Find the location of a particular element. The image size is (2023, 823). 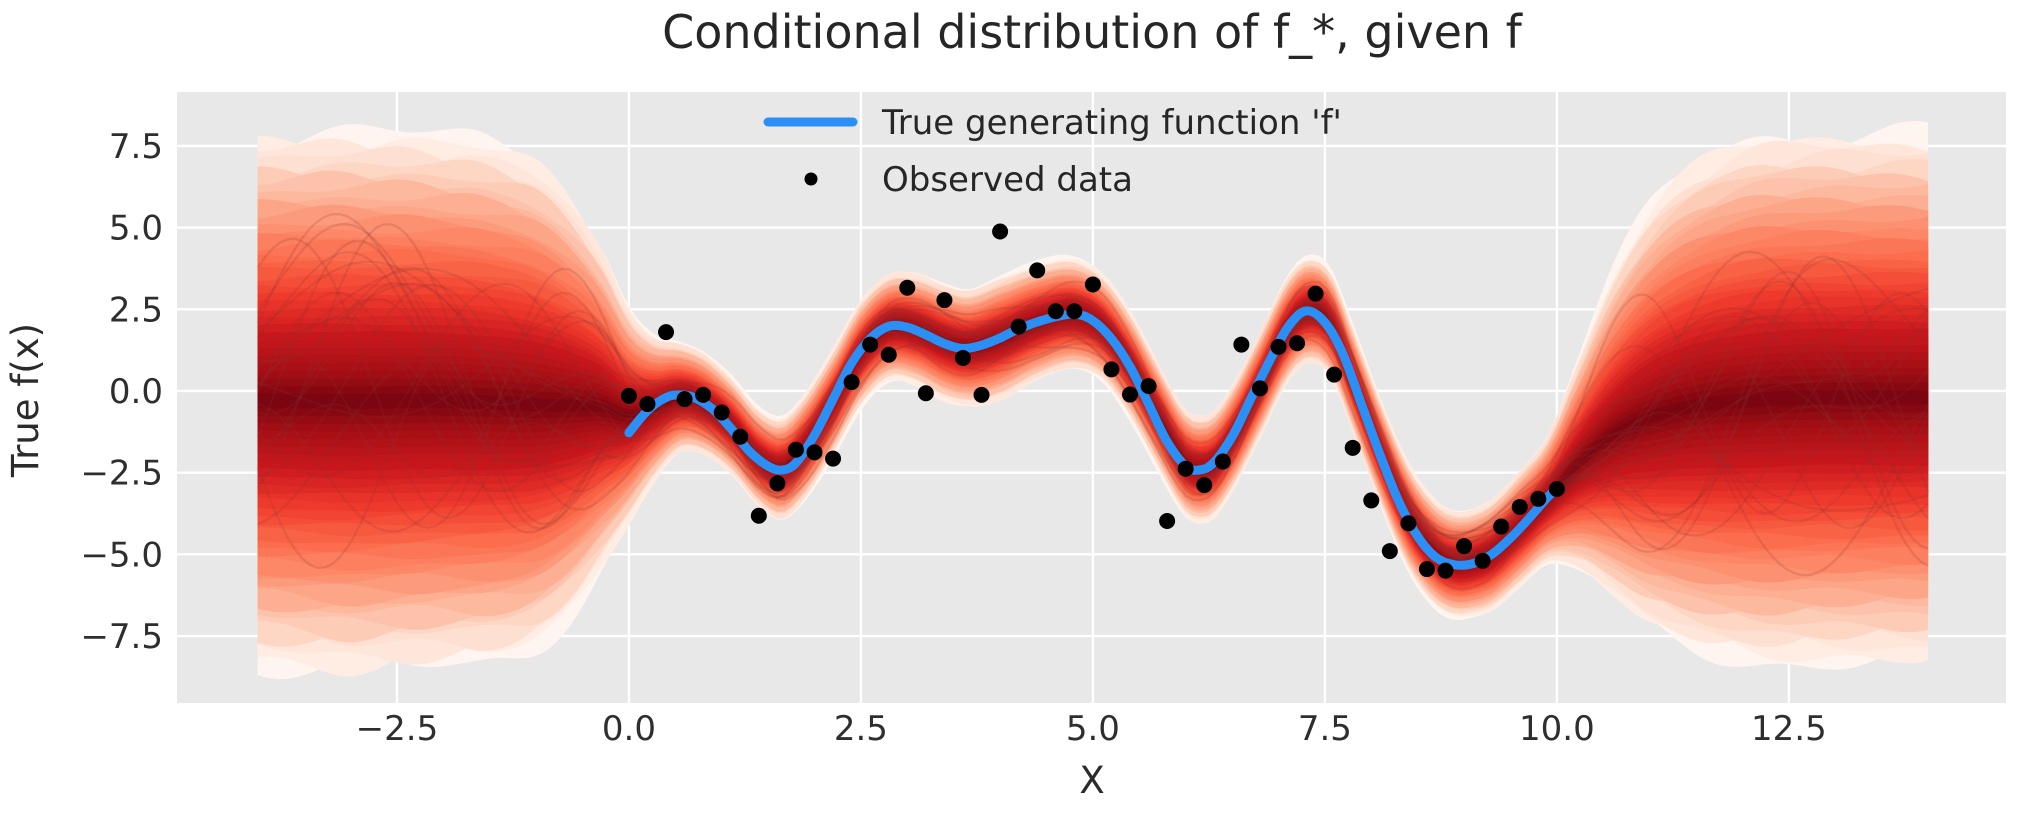

x-tick-label: 0.0 is located at coordinates (629, 729).